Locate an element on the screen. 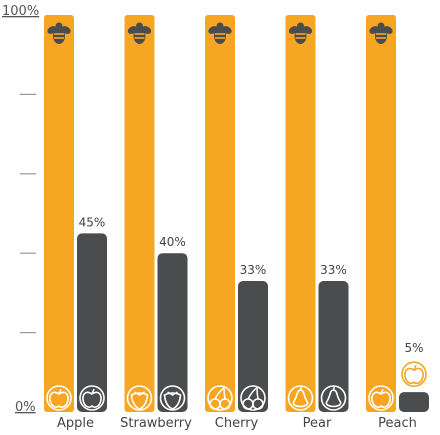 The image size is (440, 435). data-label: 45% is located at coordinates (92, 222).